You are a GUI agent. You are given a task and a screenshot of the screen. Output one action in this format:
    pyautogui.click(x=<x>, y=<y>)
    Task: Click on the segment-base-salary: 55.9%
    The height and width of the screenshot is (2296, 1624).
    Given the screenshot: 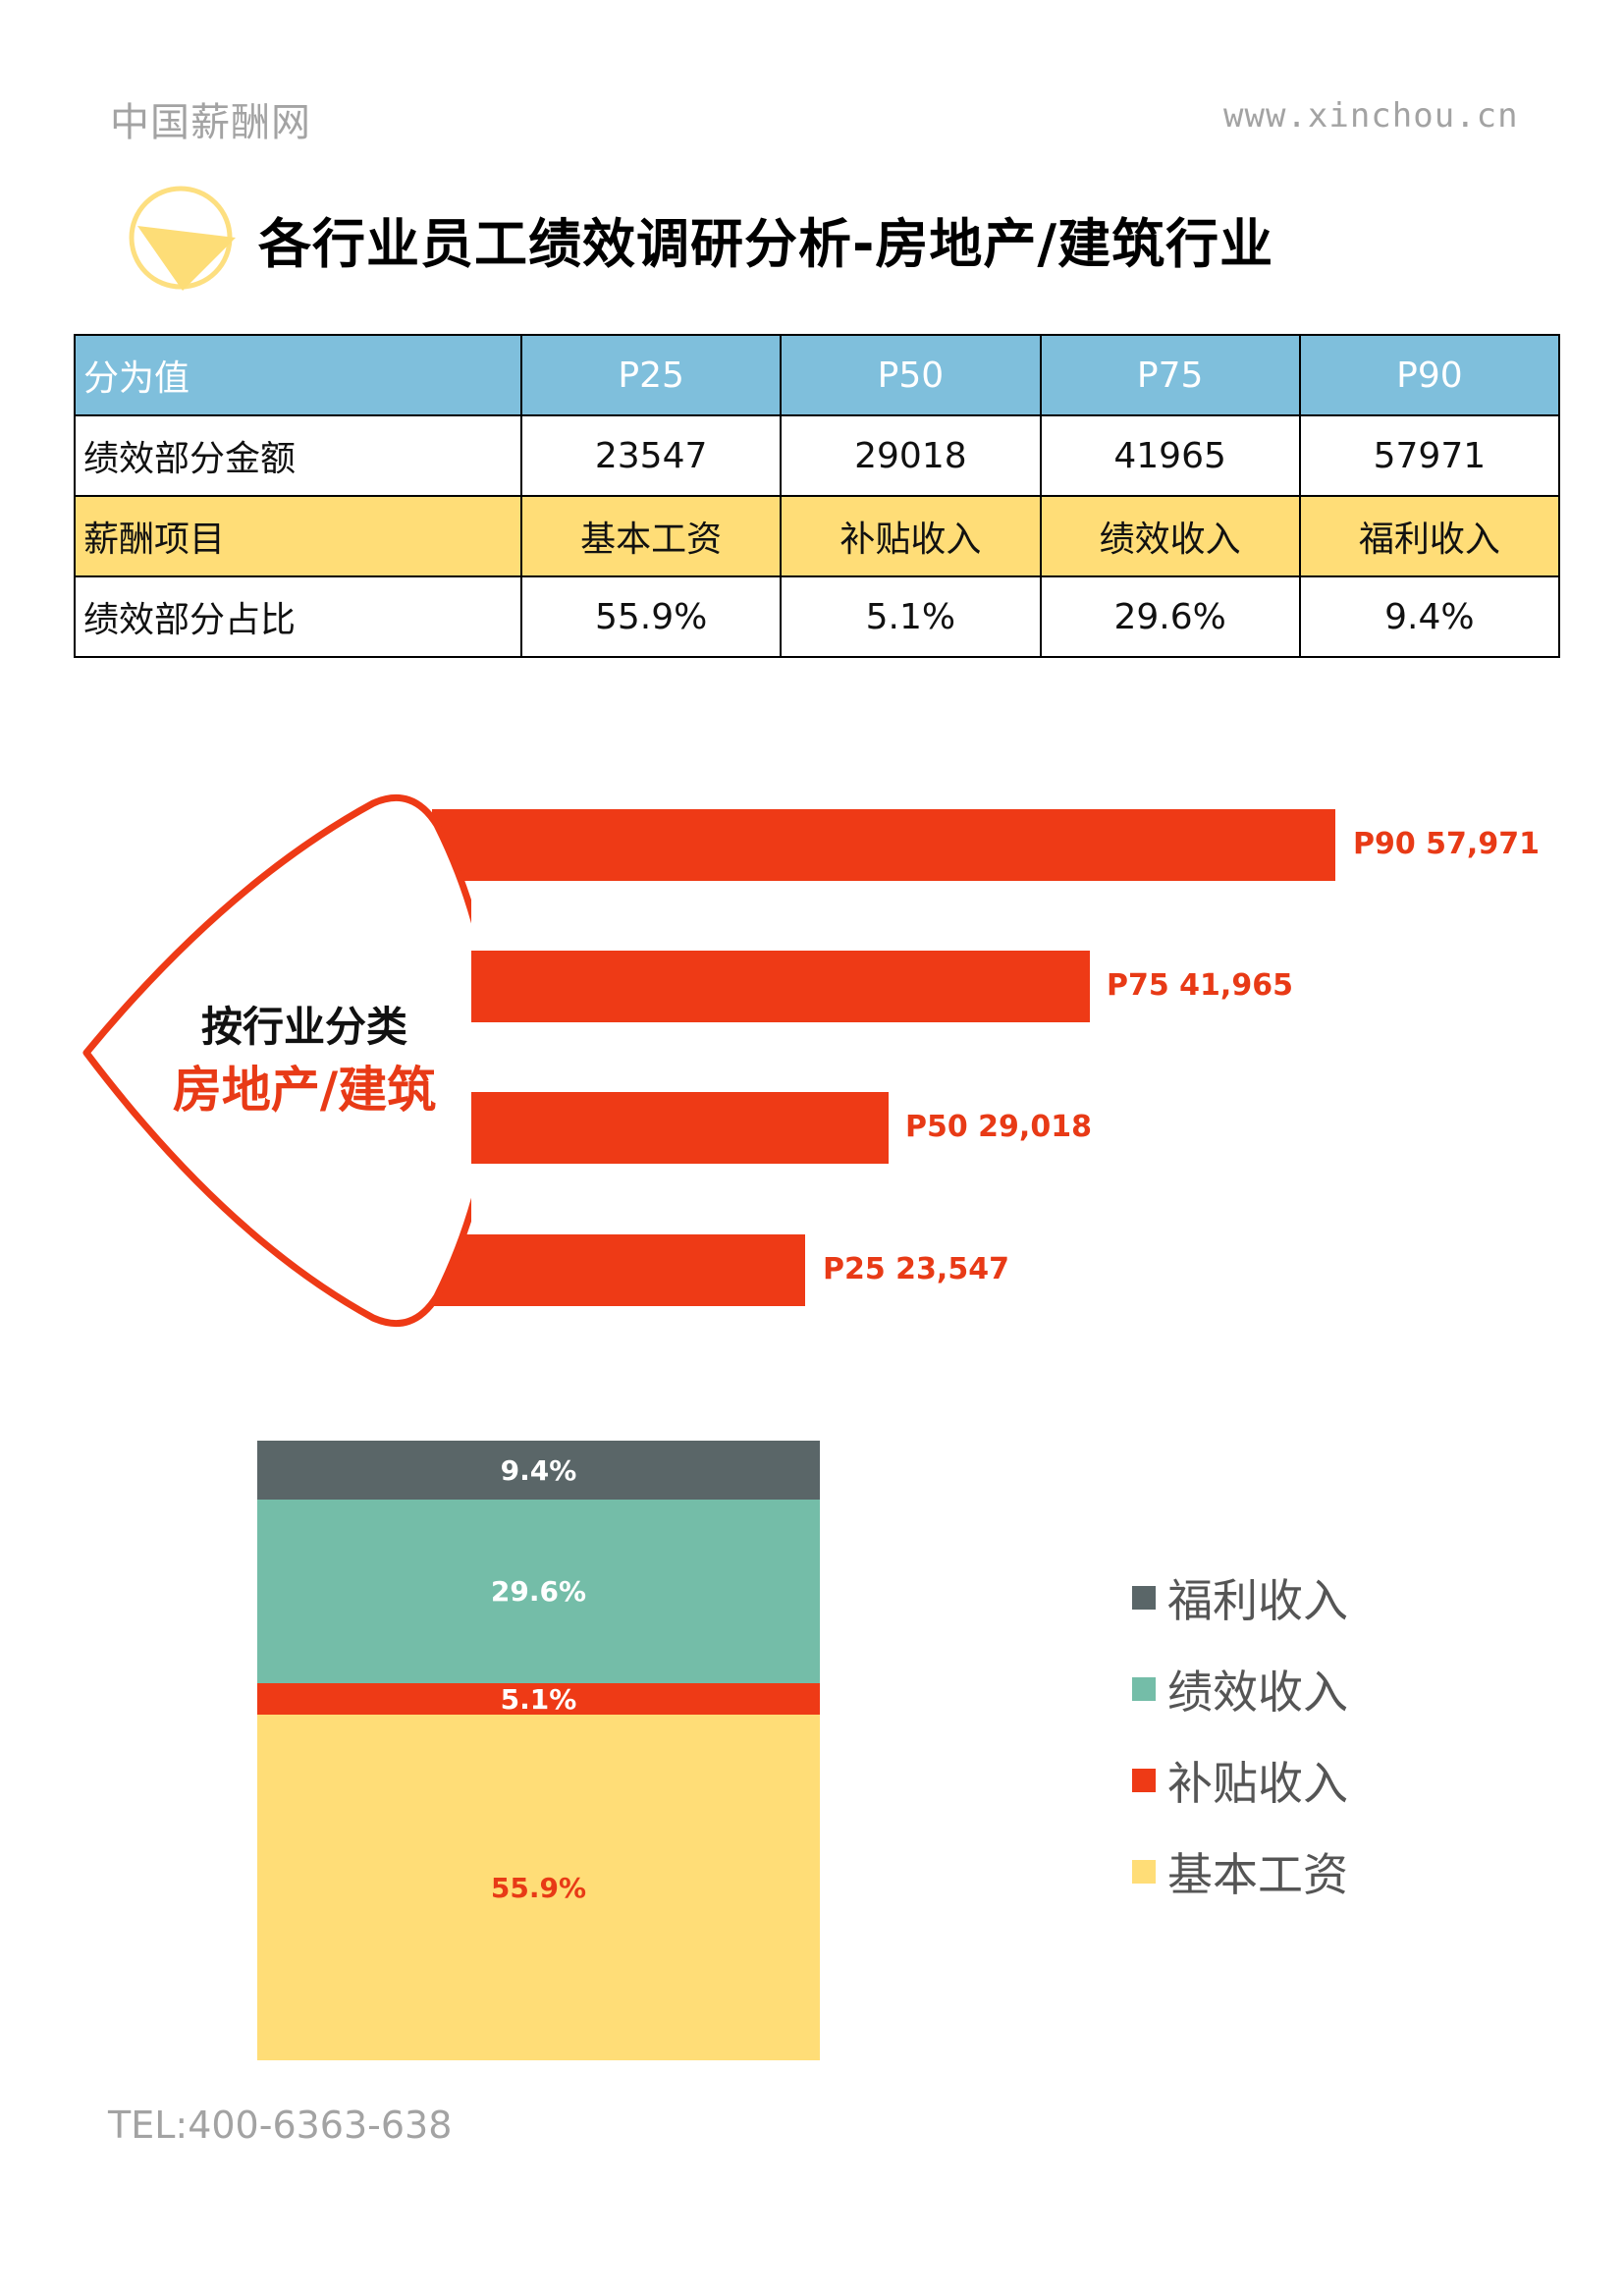 What is the action you would take?
    pyautogui.click(x=538, y=1887)
    